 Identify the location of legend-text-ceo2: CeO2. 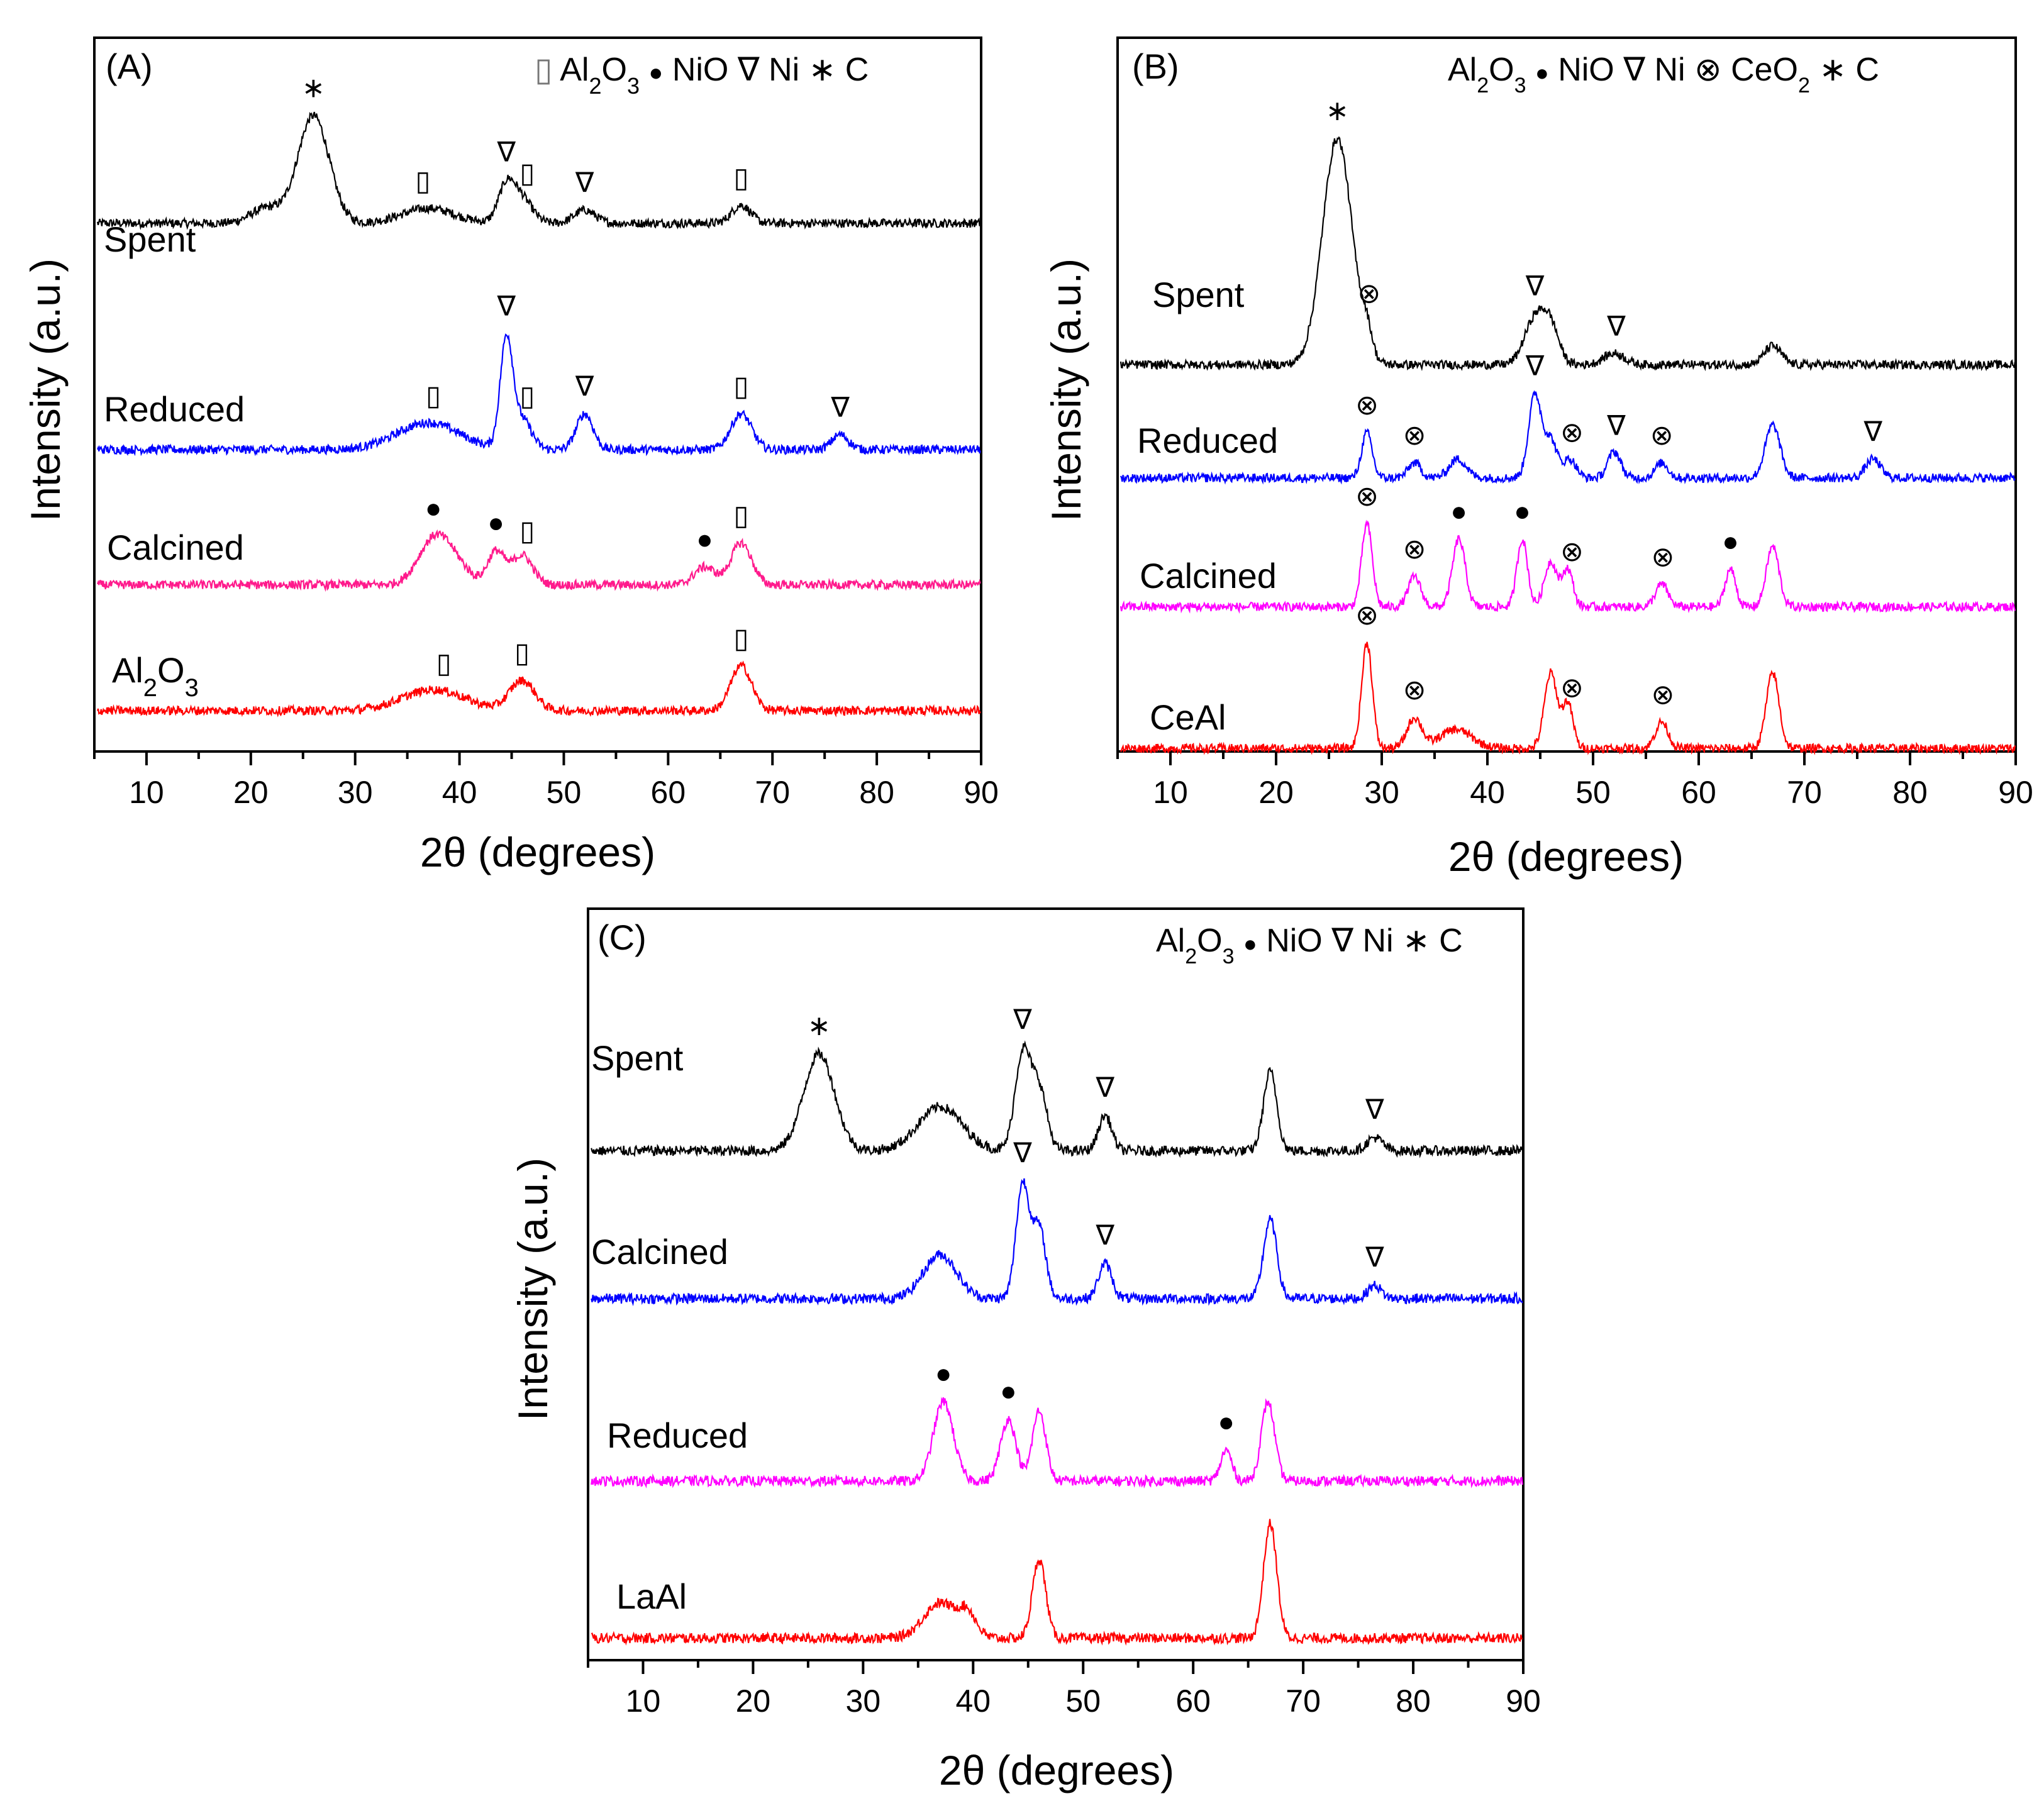
(1771, 74).